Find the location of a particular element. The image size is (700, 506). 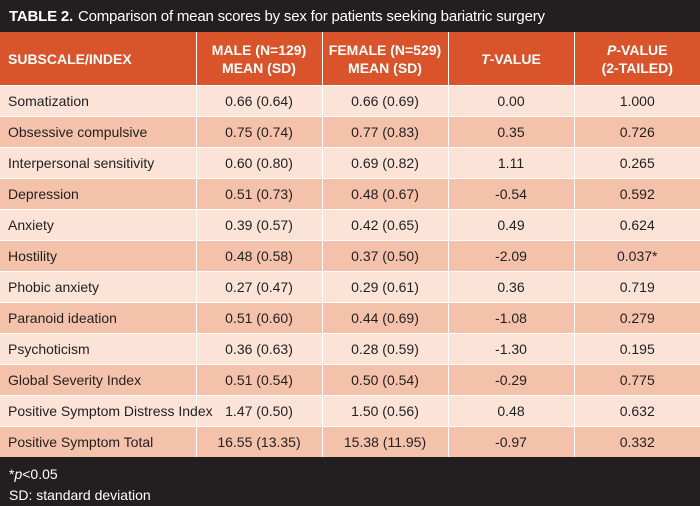

row-label: Positive Symptom Total is located at coordinates (98, 441).